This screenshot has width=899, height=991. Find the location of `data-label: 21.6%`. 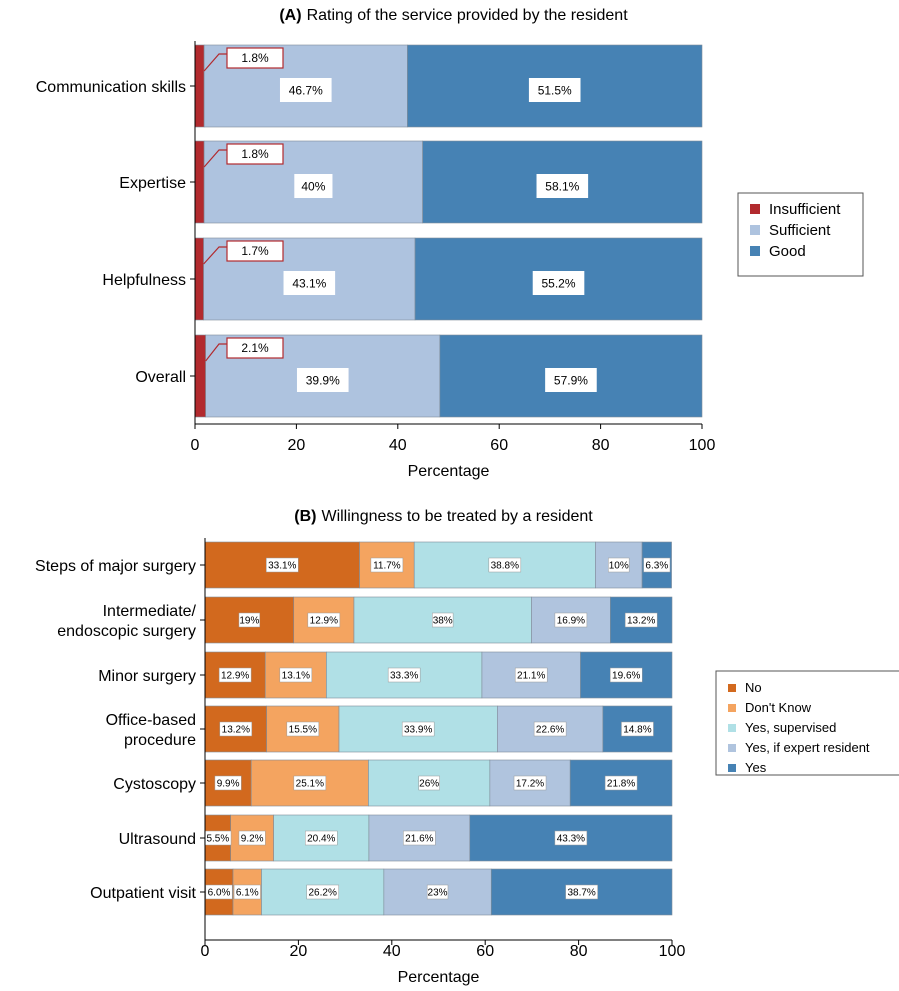

data-label: 21.6% is located at coordinates (419, 839).